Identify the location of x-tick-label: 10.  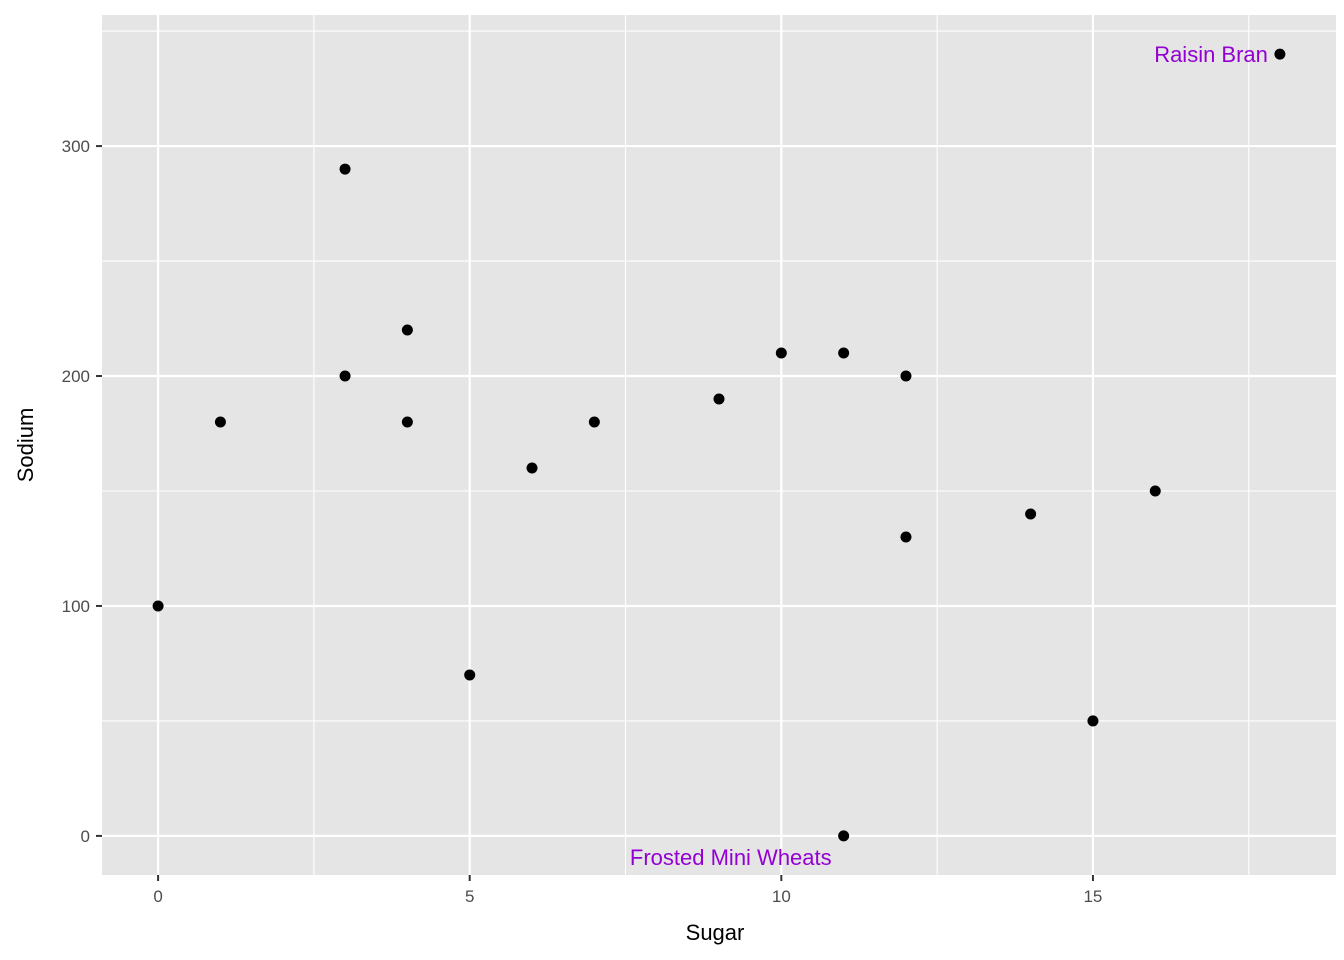
(781, 896).